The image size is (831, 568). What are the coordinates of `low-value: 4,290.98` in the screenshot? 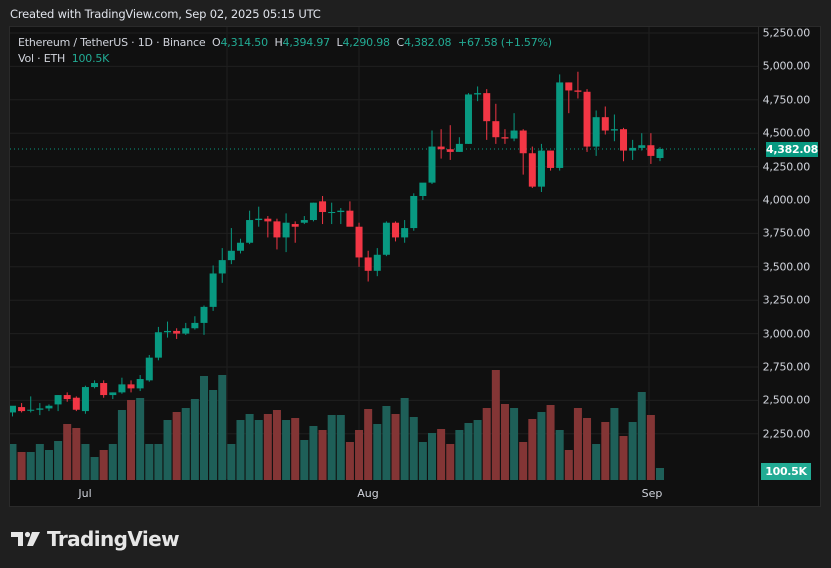 It's located at (366, 42).